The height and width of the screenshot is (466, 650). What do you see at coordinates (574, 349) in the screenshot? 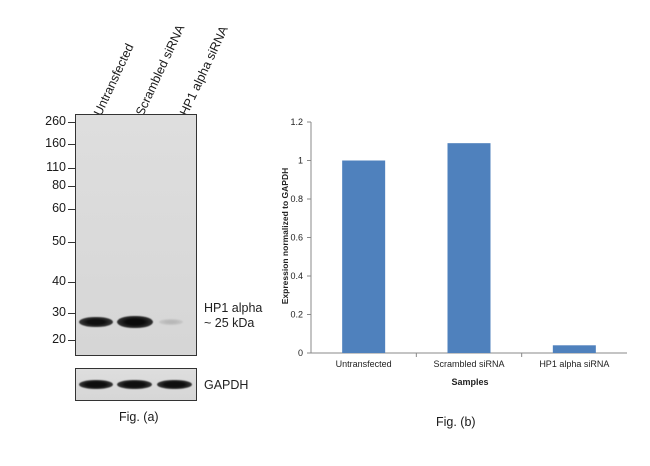
I see `bar-hp1-alpha-sirna` at bounding box center [574, 349].